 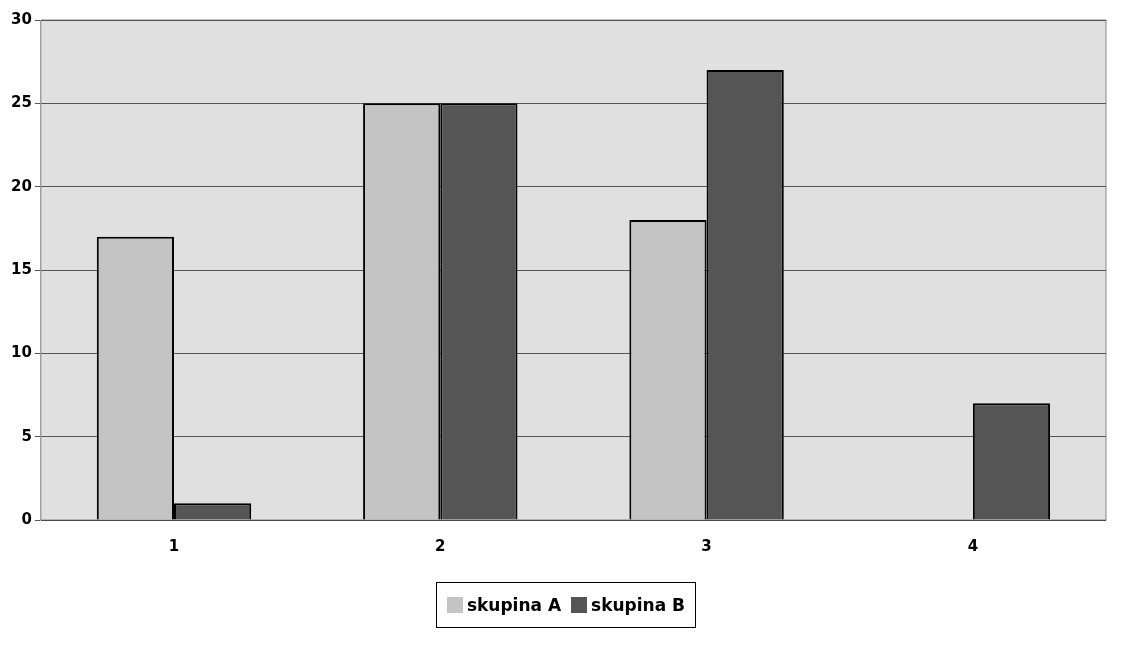 I want to click on x-tick-label: 3, so click(x=706, y=545).